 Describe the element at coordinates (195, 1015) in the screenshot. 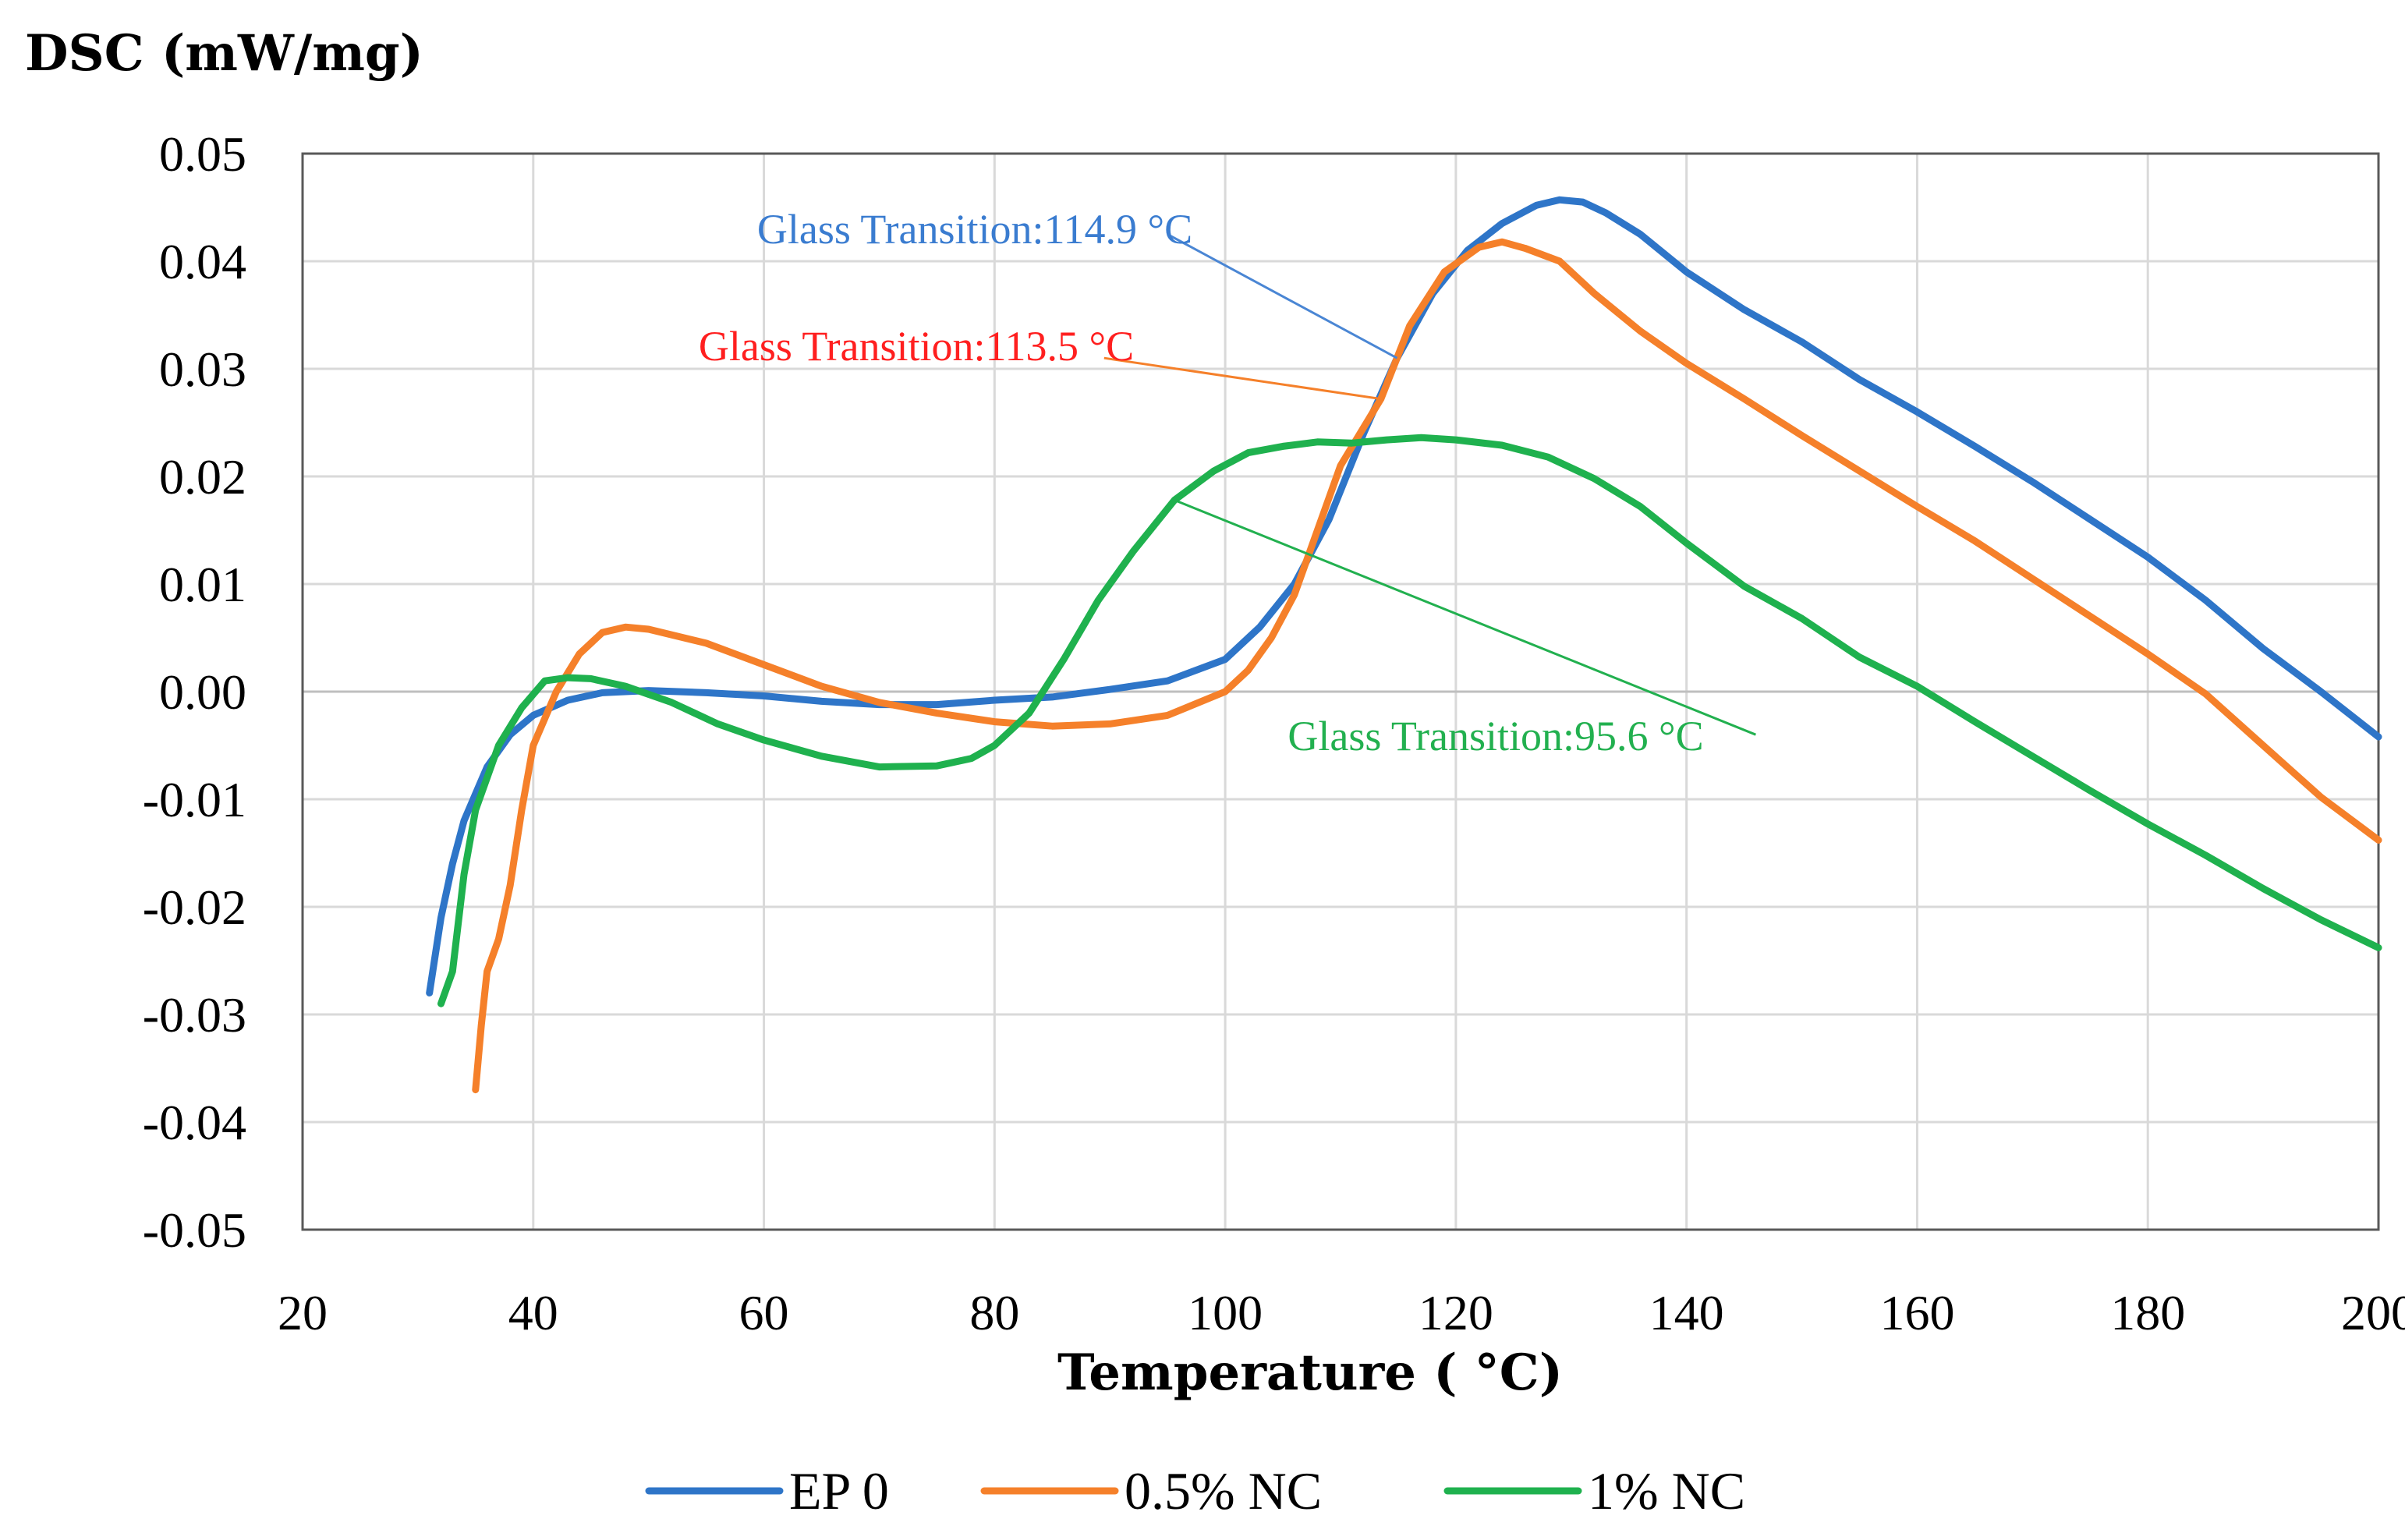

I see `y-tick-label: -0.03` at that location.